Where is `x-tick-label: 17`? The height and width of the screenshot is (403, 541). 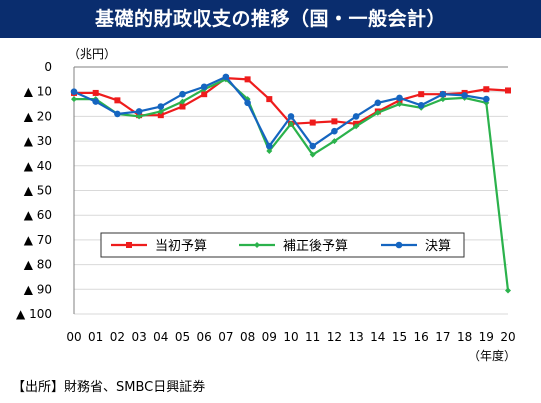 x-tick-label: 17 is located at coordinates (442, 337).